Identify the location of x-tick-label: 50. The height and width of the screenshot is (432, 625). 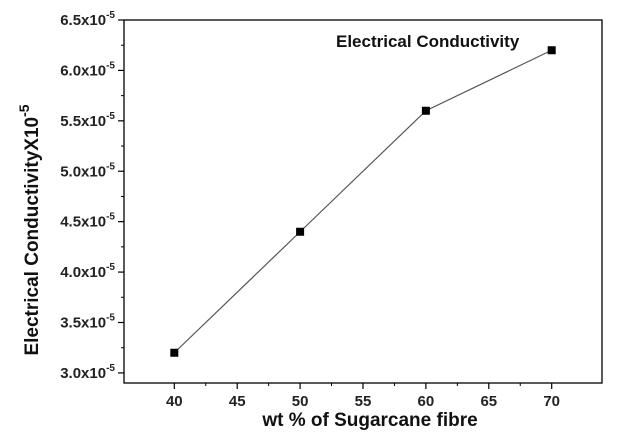
(300, 401).